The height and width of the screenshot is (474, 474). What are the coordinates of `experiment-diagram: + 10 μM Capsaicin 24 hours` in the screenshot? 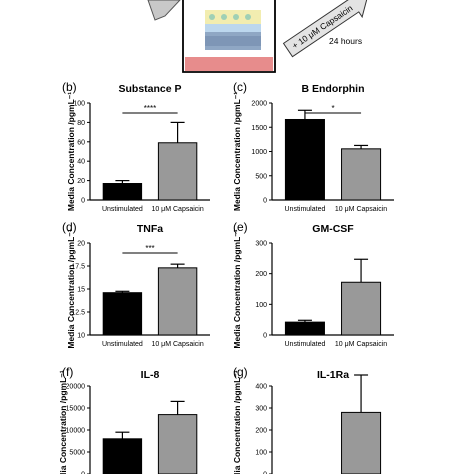 It's located at (258, 36).